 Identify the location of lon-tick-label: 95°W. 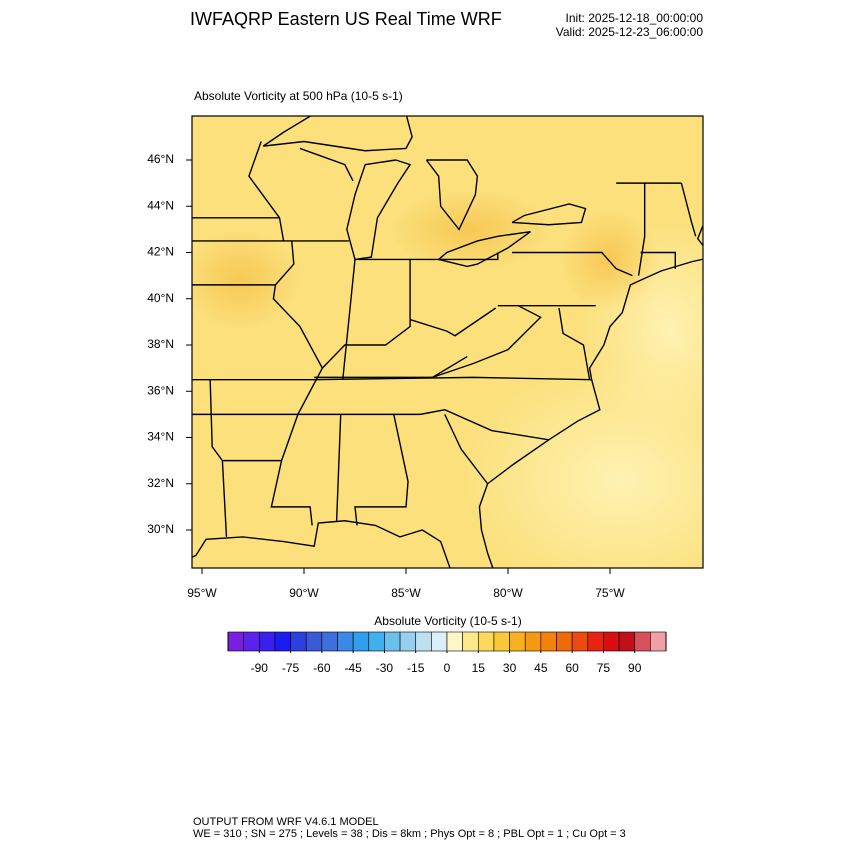
(202, 593).